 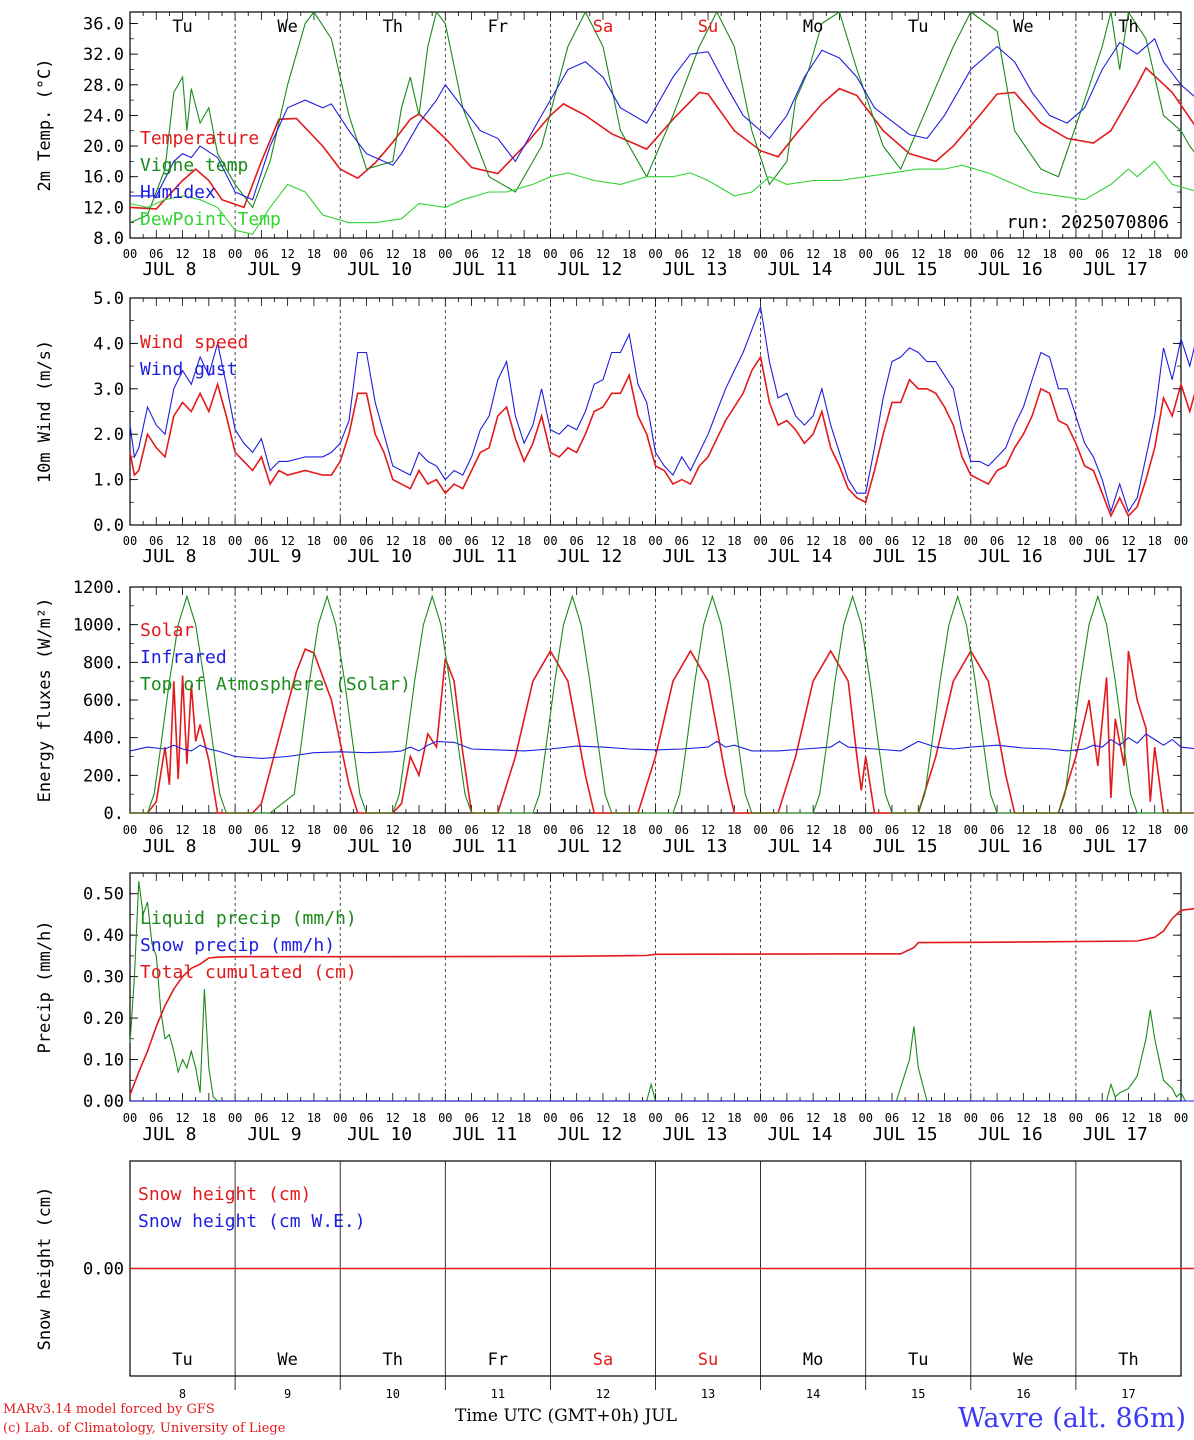 I want to click on y-tick-label: 200., so click(x=103, y=776).